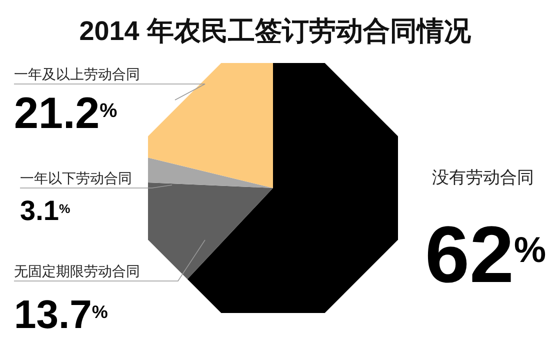  Describe the element at coordinates (45, 210) in the screenshot. I see `data-label: 3.1$^{%}$` at that location.